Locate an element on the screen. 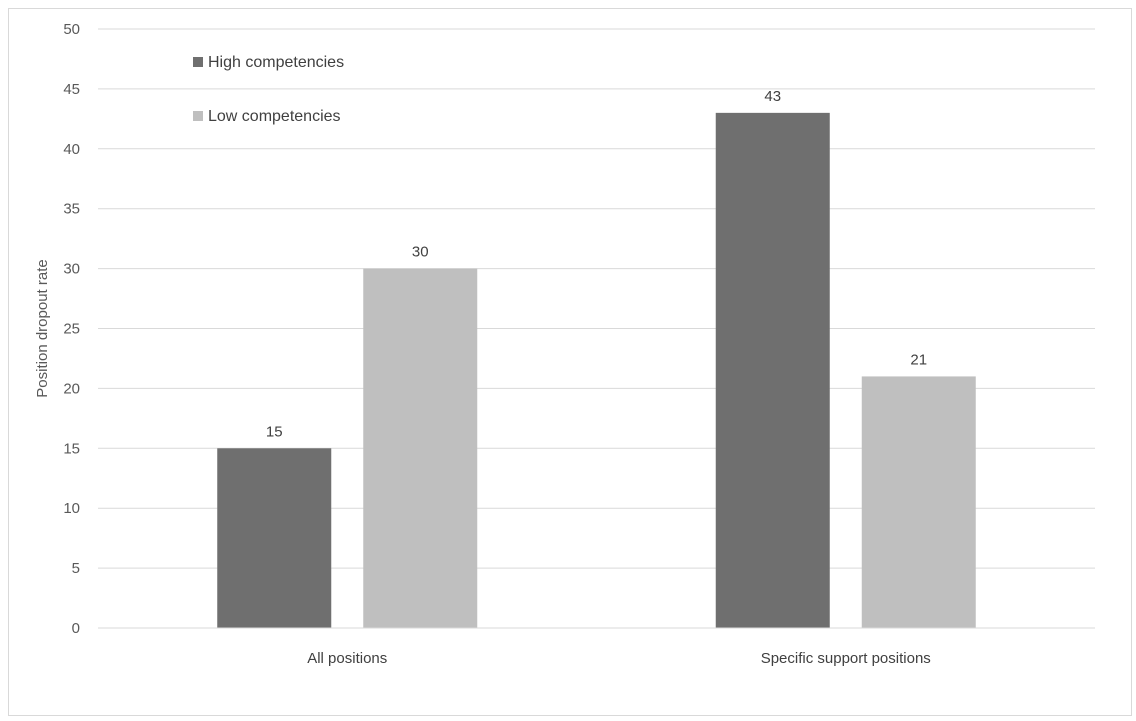 The width and height of the screenshot is (1136, 721). y-axis-label: Position dropout rate is located at coordinates (42, 328).